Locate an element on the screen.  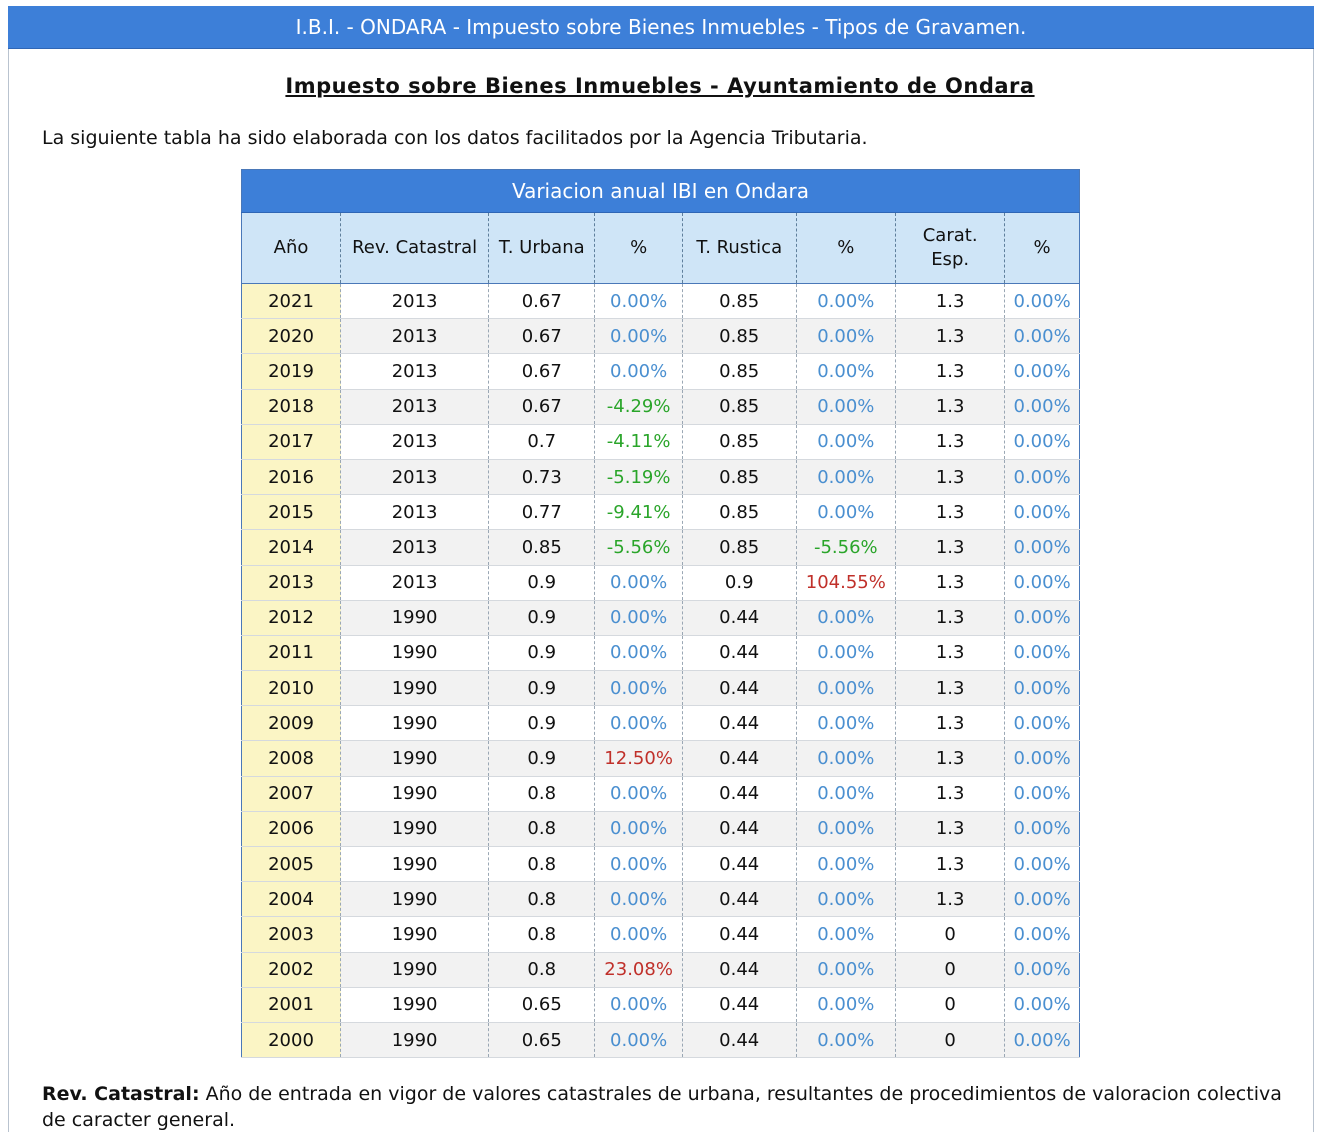
table-row: 2020 2013 0.67 0.00% 0.85 0.00% 1.3 0.00% is located at coordinates (660, 336).